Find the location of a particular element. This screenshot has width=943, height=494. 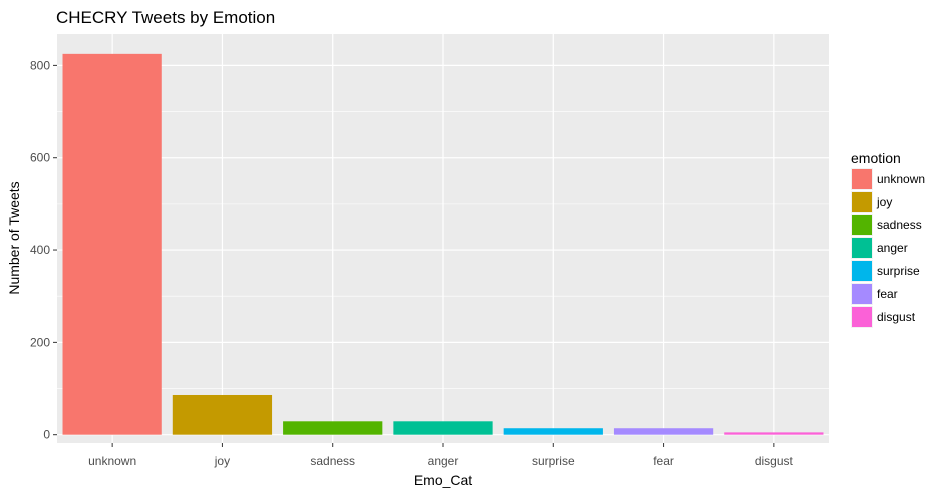

bar-sadness is located at coordinates (333, 428).